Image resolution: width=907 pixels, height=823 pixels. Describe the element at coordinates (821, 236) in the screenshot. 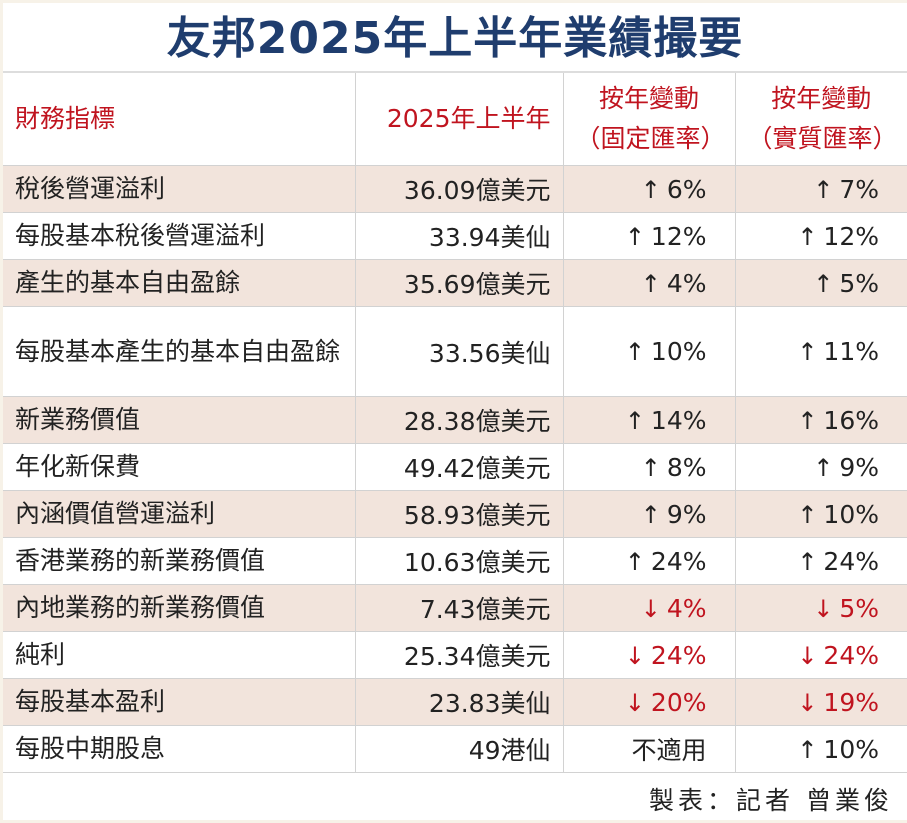

I see `aer-change: ↑ 12%` at that location.